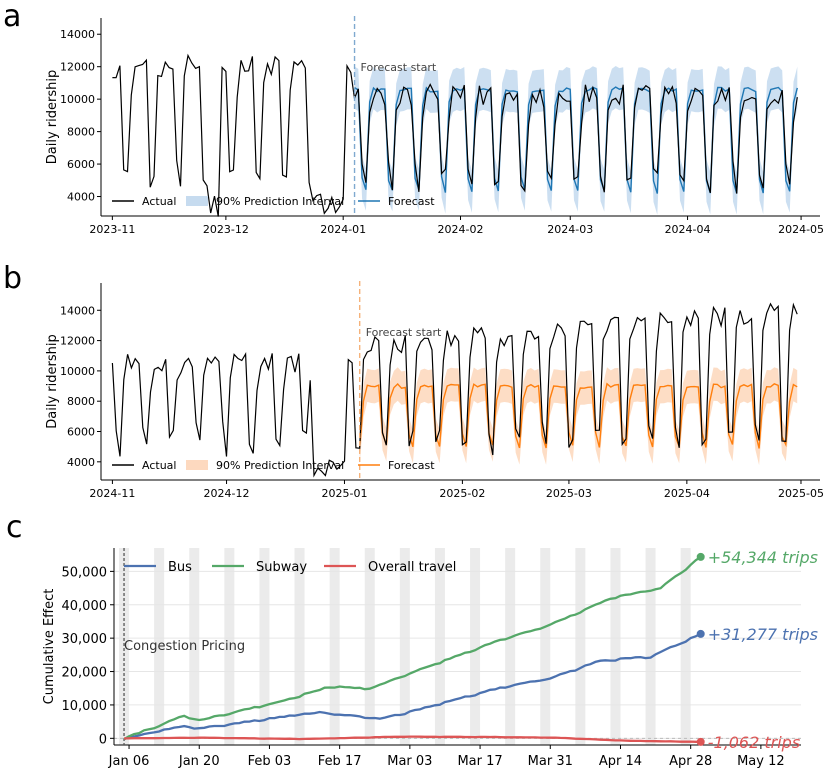  What do you see at coordinates (12, 278) in the screenshot?
I see `panel-letter-b: b` at bounding box center [12, 278].